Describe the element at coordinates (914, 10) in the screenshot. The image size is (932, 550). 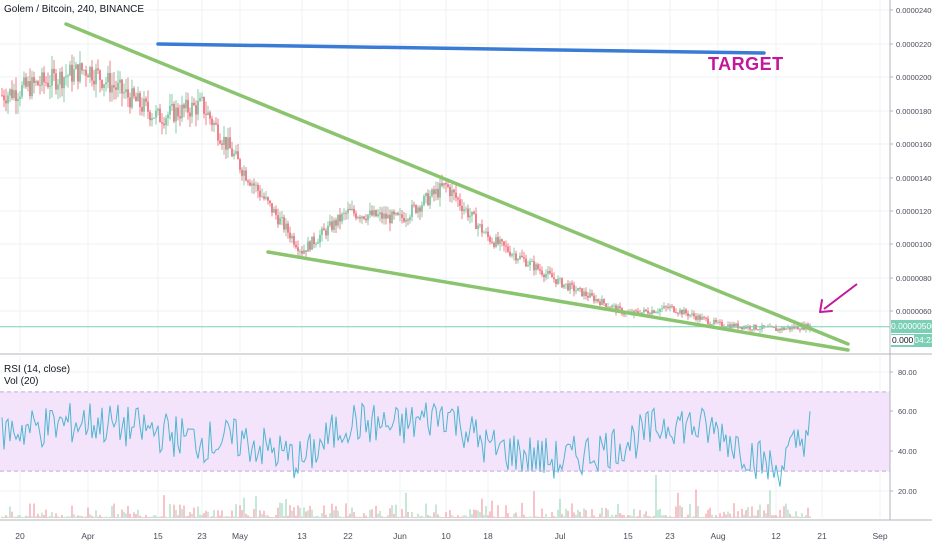
I see `y-tick-label: 0.00002400` at that location.